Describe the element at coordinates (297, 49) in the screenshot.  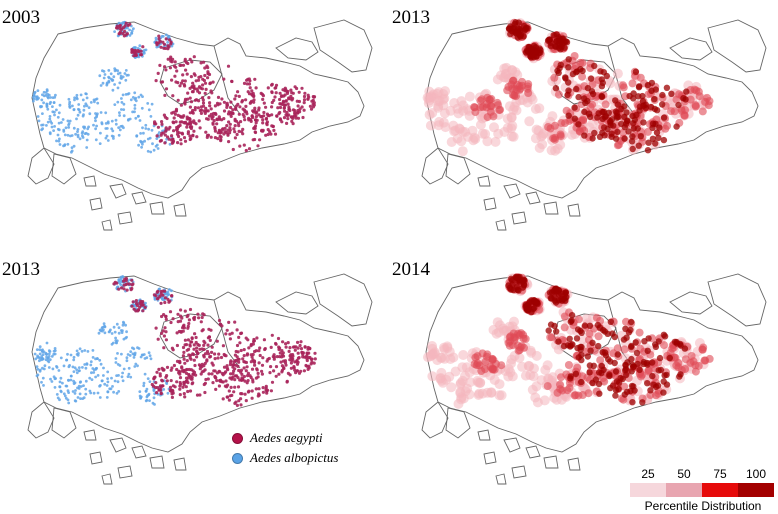
I see `pulau-ubin-outline` at that location.